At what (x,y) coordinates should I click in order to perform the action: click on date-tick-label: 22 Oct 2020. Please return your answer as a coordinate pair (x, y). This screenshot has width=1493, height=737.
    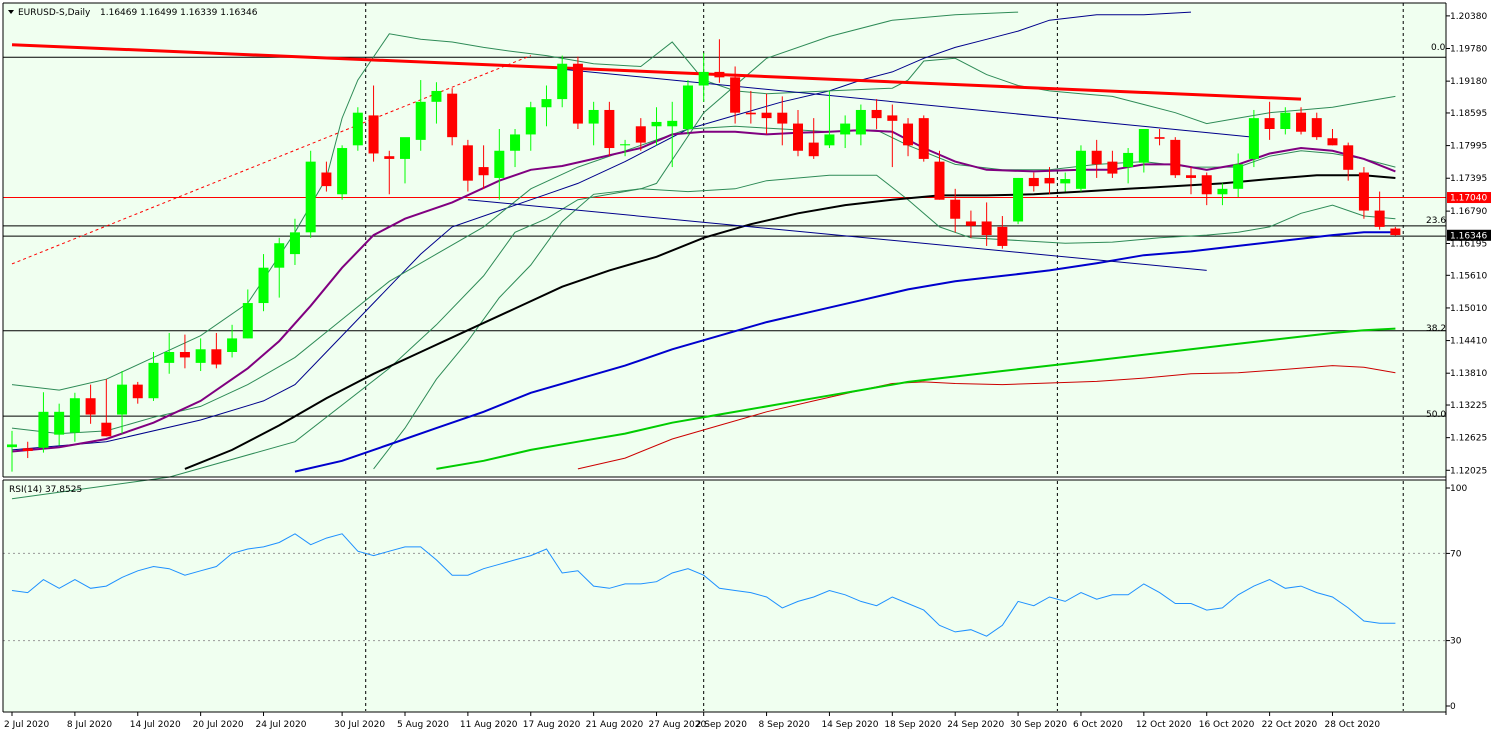
    Looking at the image, I should click on (1290, 725).